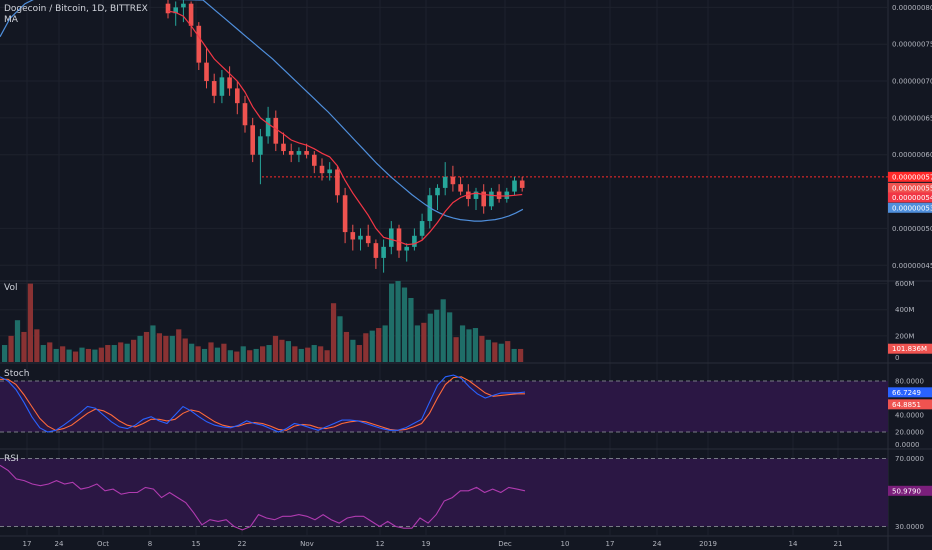 This screenshot has height=550, width=932. What do you see at coordinates (909, 433) in the screenshot?
I see `stoch-tick-label: 20.0000` at bounding box center [909, 433].